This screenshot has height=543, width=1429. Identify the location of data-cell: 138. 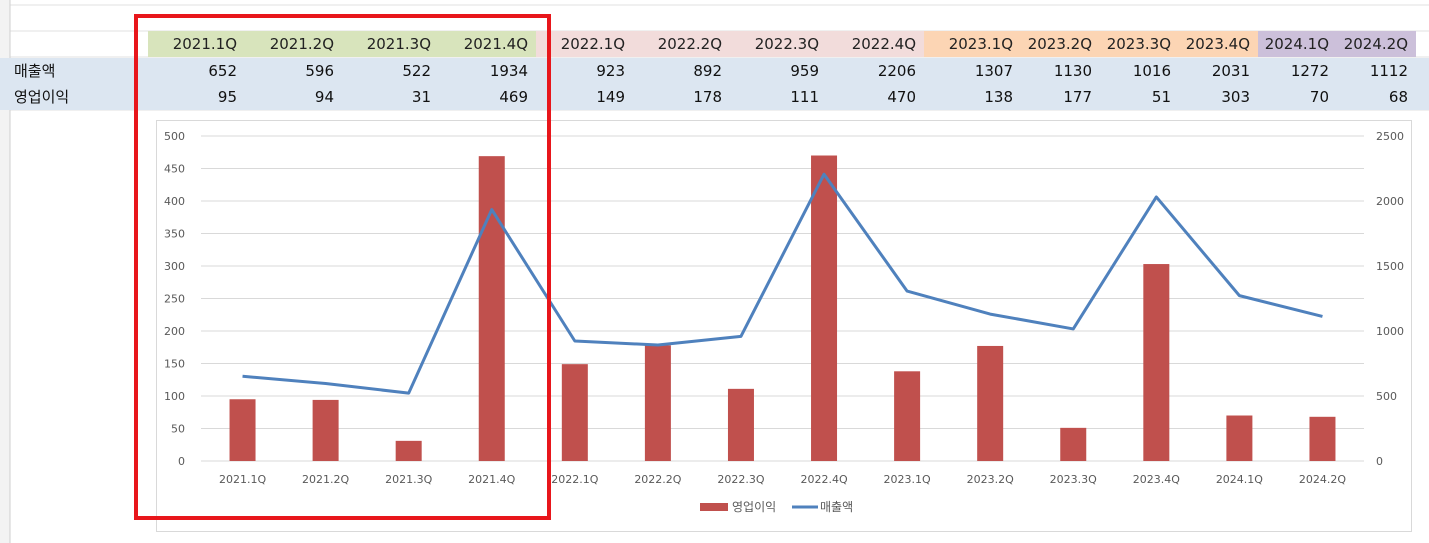
(998, 97).